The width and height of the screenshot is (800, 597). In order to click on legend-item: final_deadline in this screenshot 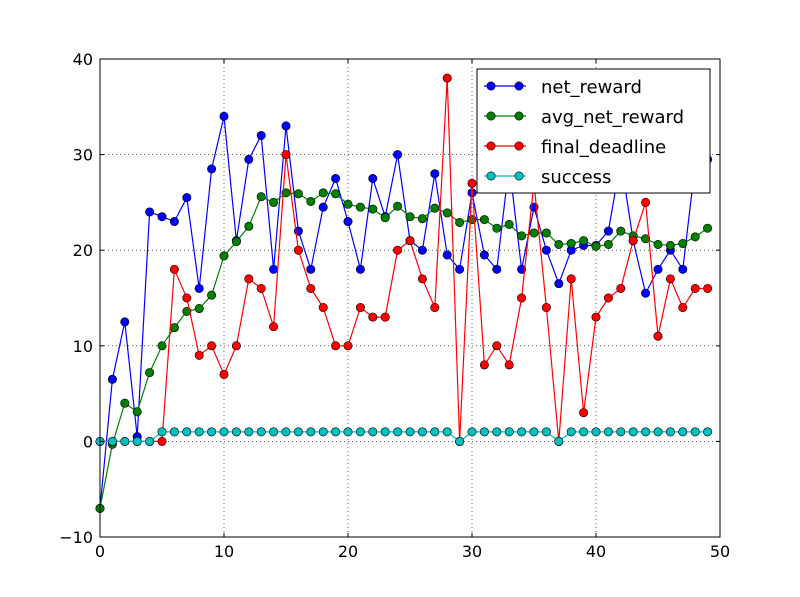, I will do `click(575, 147)`.